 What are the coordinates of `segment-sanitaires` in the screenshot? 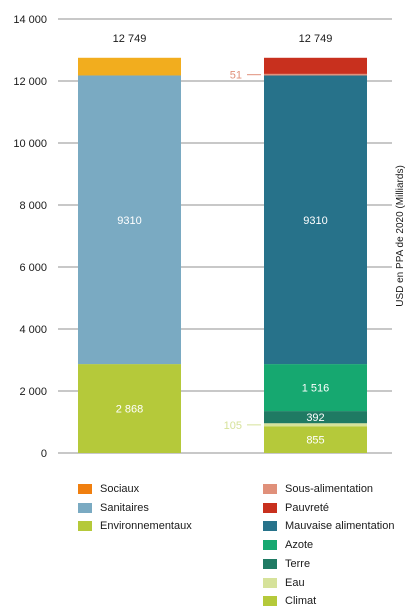 It's located at (129, 220).